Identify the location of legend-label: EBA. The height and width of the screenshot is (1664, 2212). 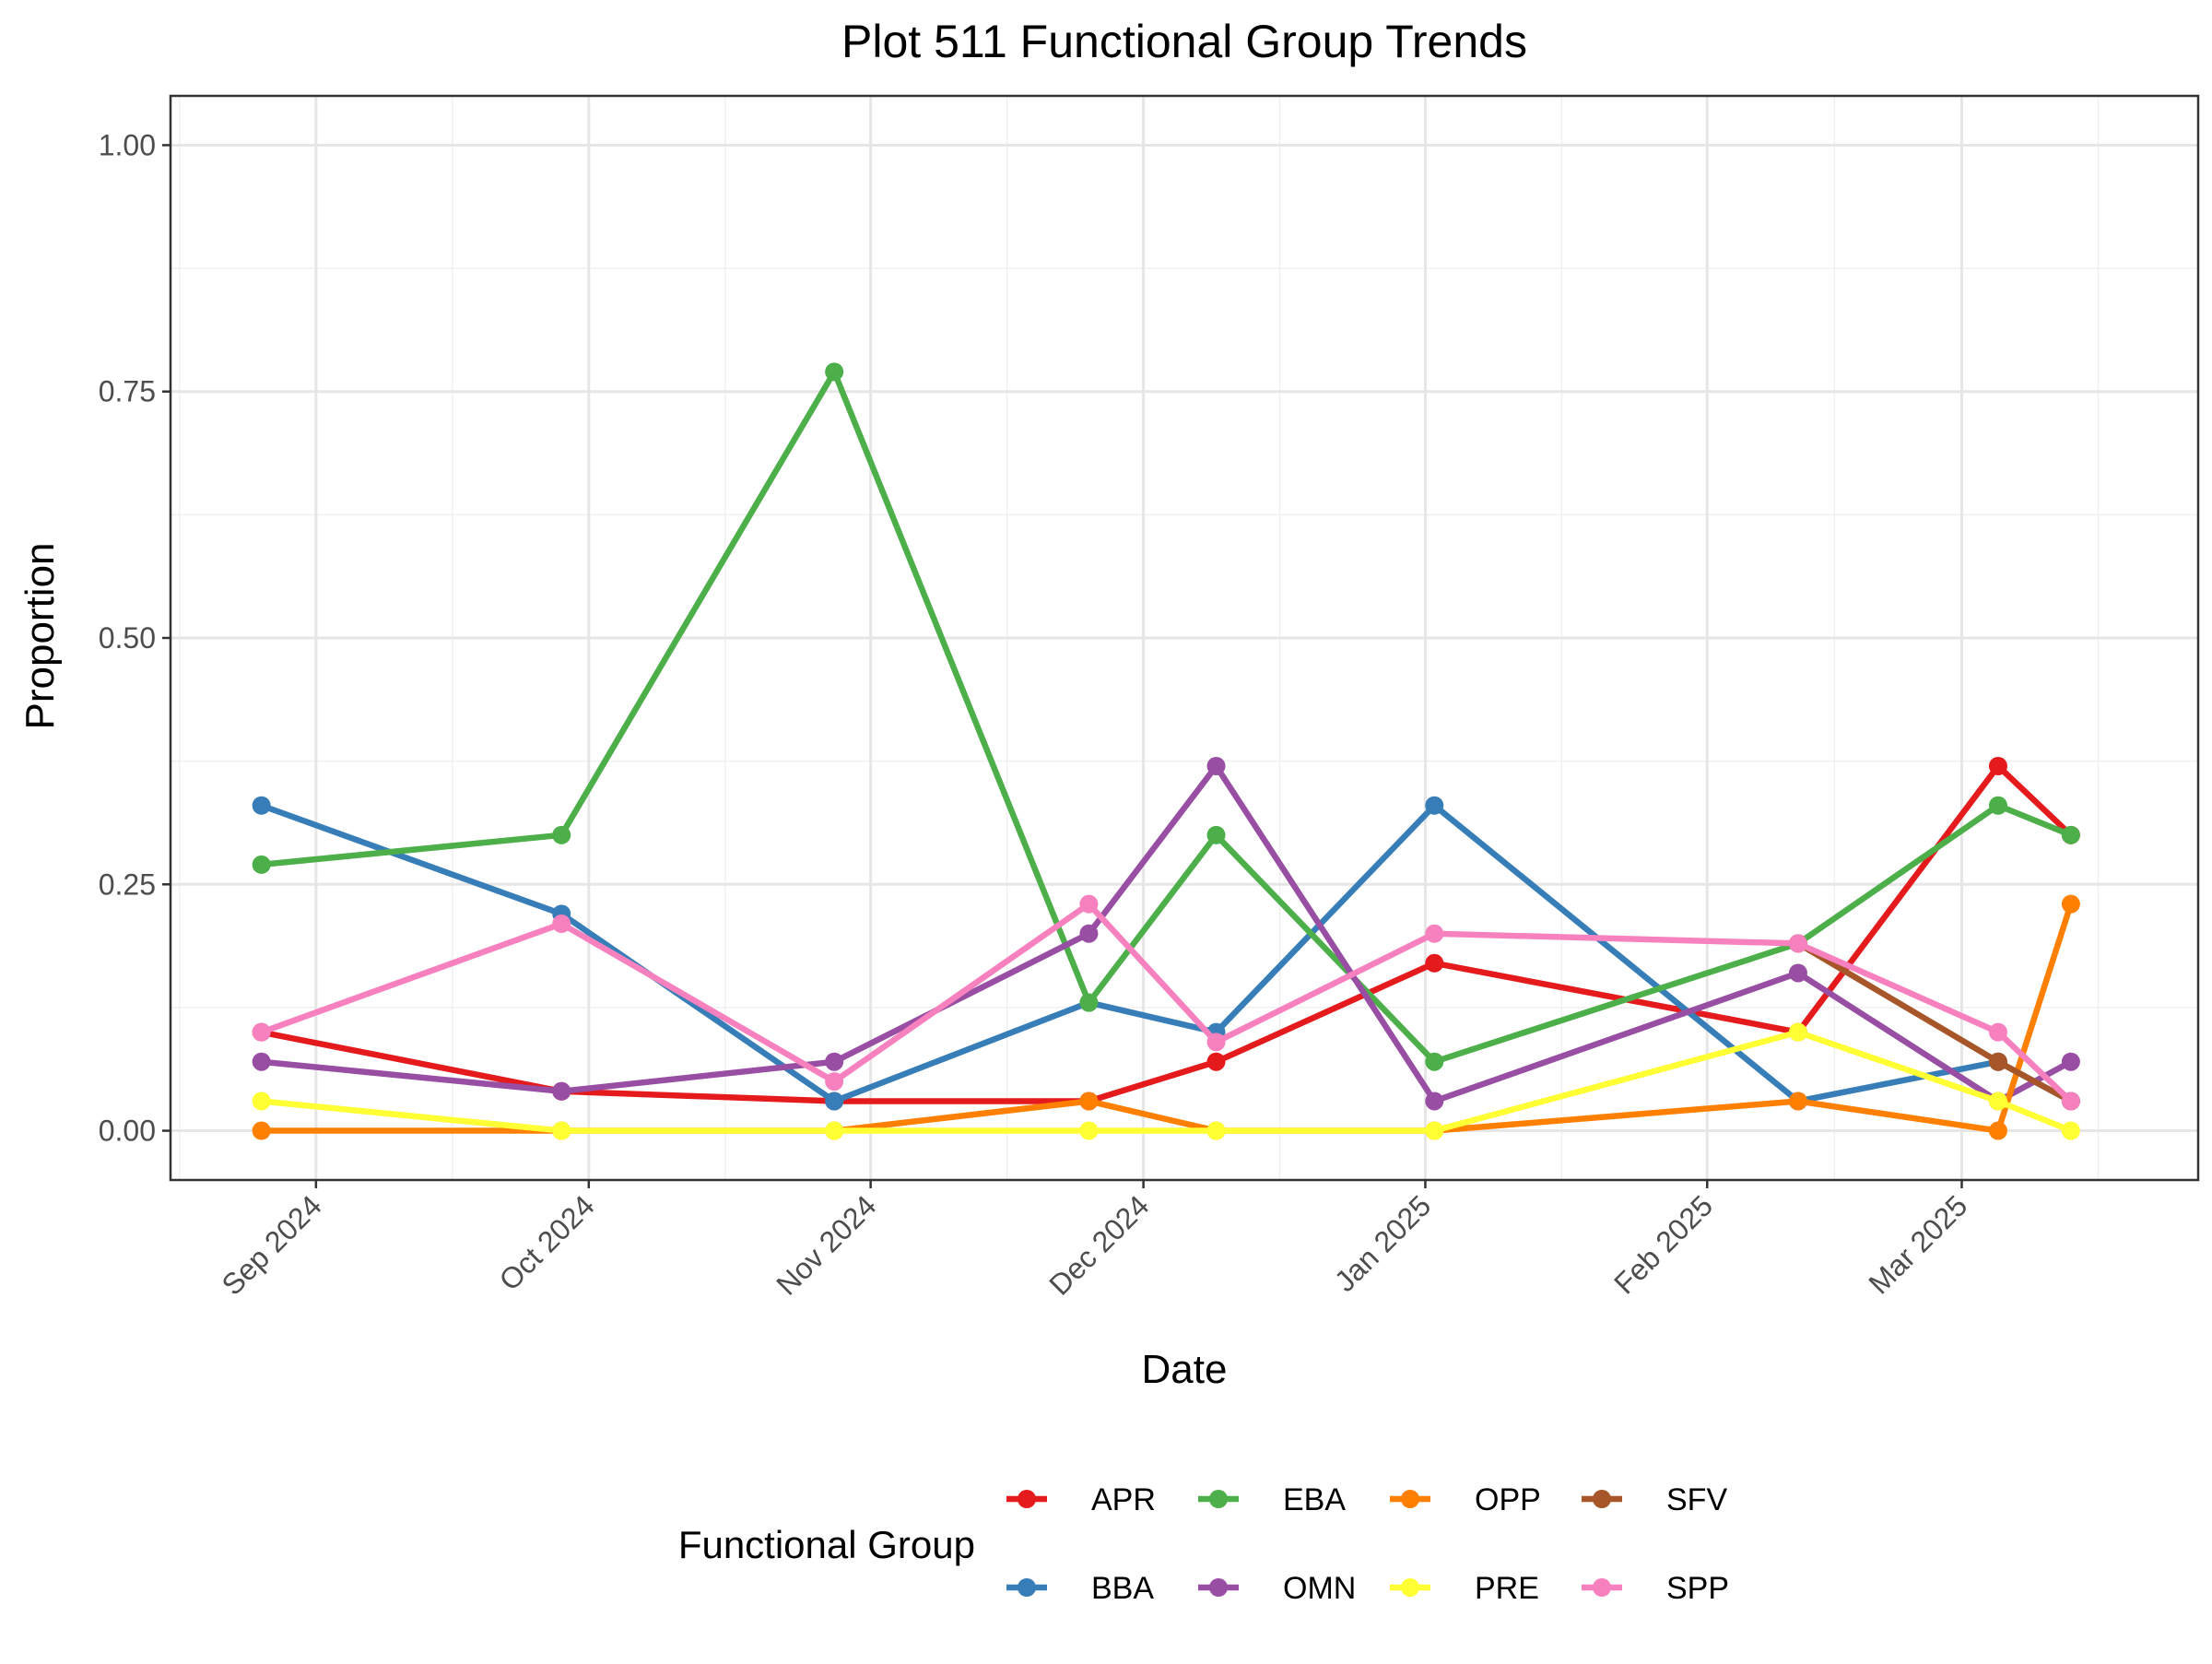
(1314, 1499).